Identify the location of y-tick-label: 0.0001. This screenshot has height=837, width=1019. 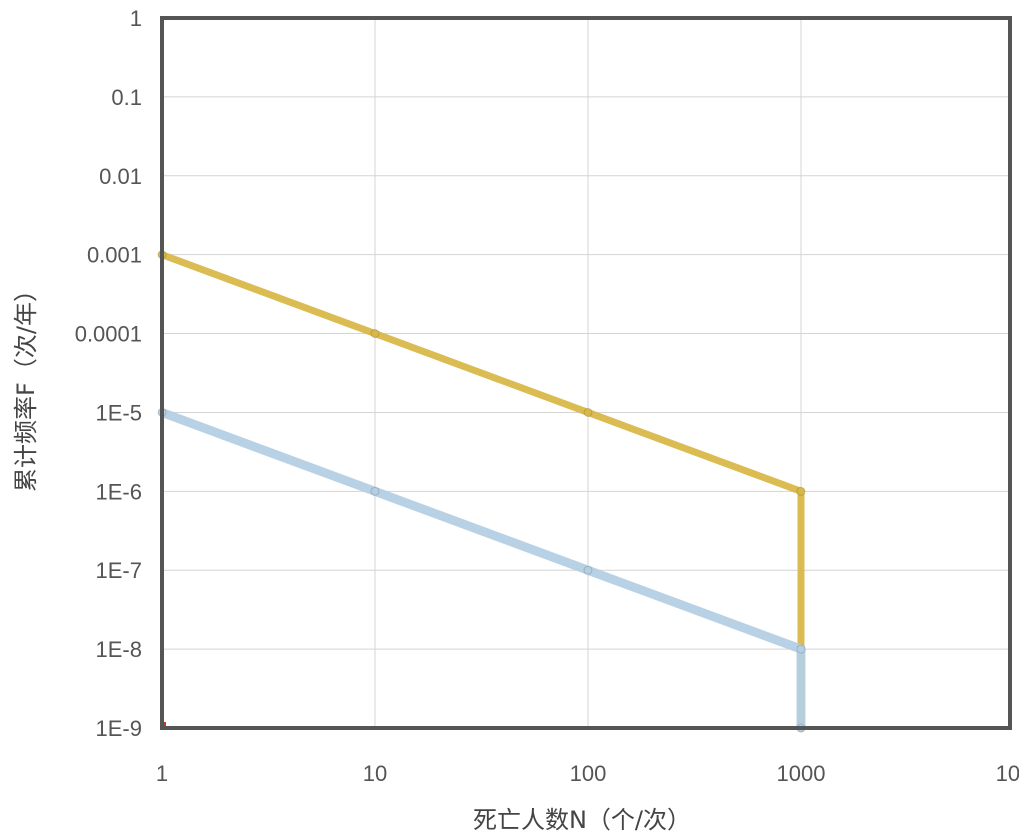
(108, 334).